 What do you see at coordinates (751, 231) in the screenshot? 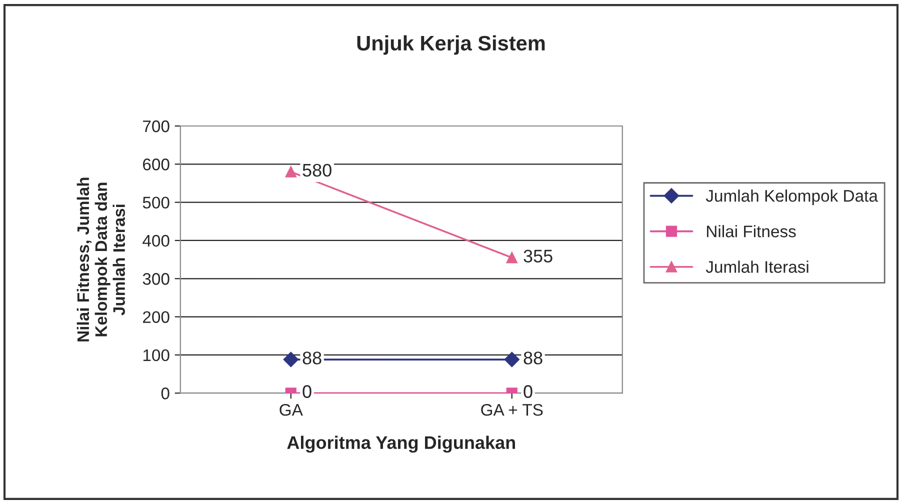
I see `legend-label: Nilai Fitness` at bounding box center [751, 231].